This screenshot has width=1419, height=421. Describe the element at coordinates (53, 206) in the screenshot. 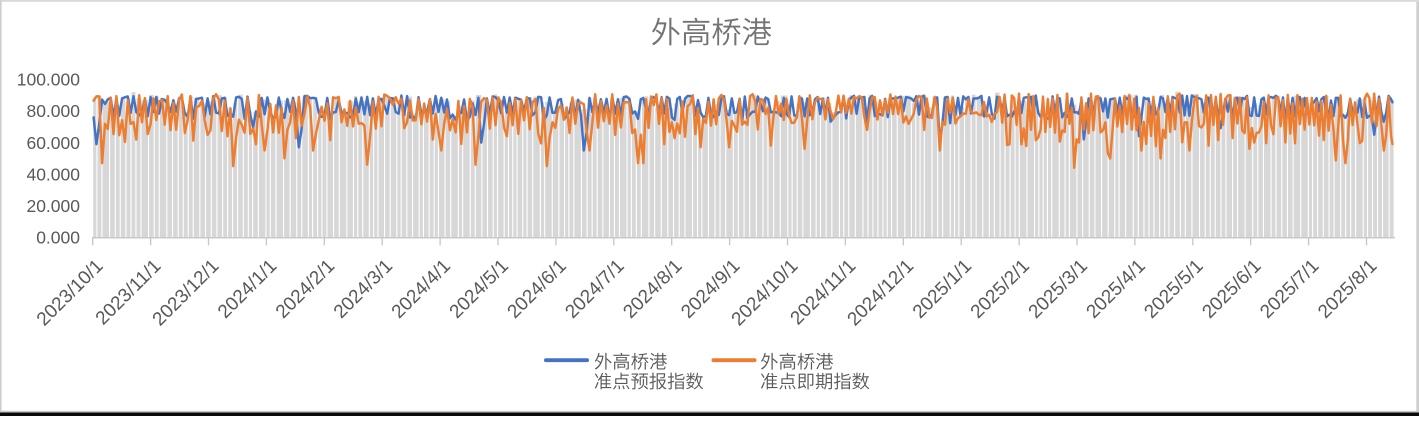

I see `svg-text: 20.000` at that location.